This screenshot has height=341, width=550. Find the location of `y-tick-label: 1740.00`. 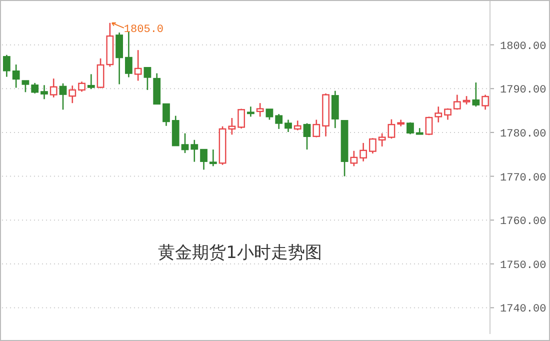

y-tick-label: 1740.00 is located at coordinates (523, 310).